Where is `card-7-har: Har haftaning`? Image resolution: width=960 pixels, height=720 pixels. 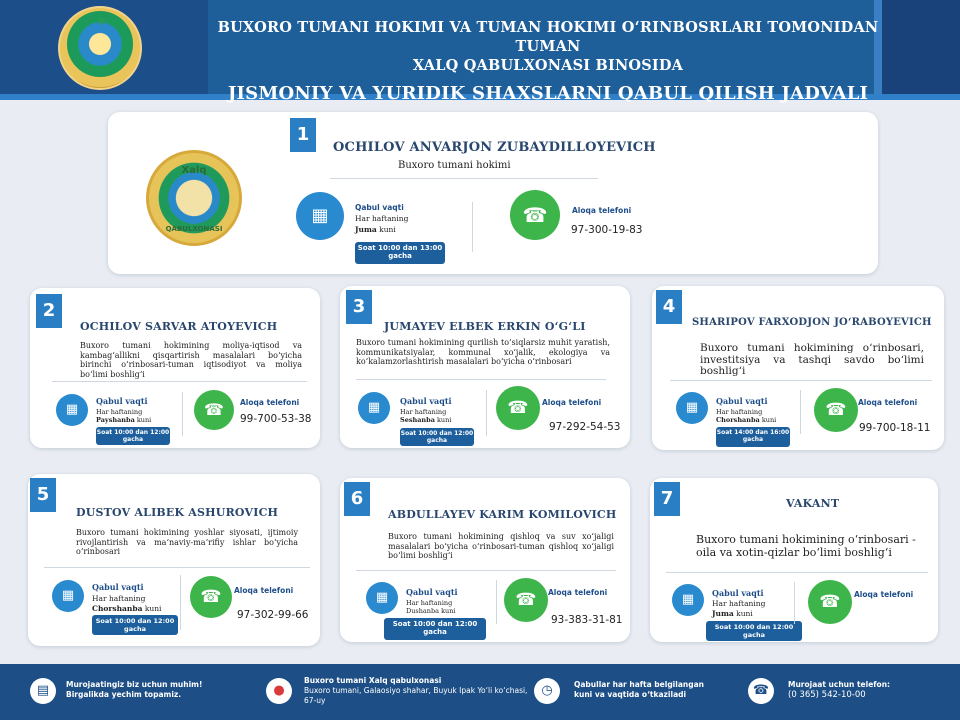 card-7-har: Har haftaning is located at coordinates (739, 603).